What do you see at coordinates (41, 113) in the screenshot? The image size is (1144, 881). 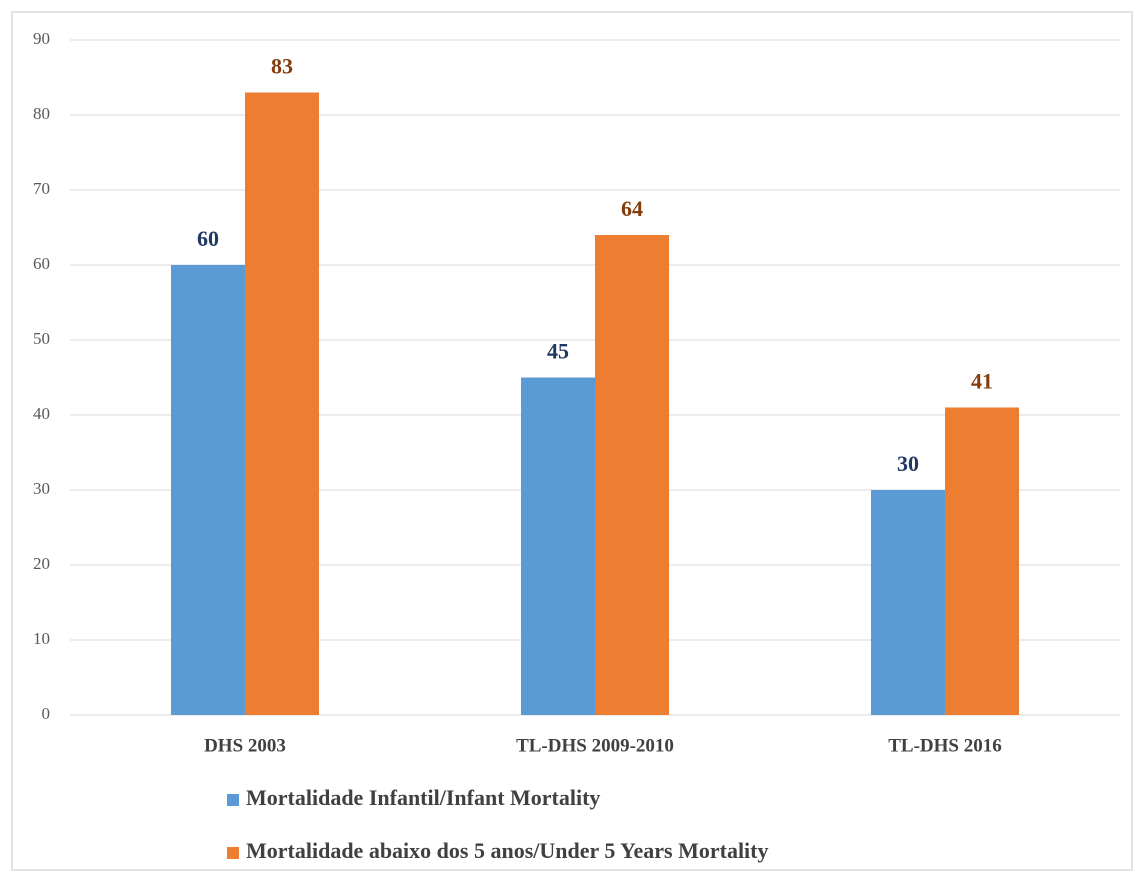 I see `y-tick-label: 80` at bounding box center [41, 113].